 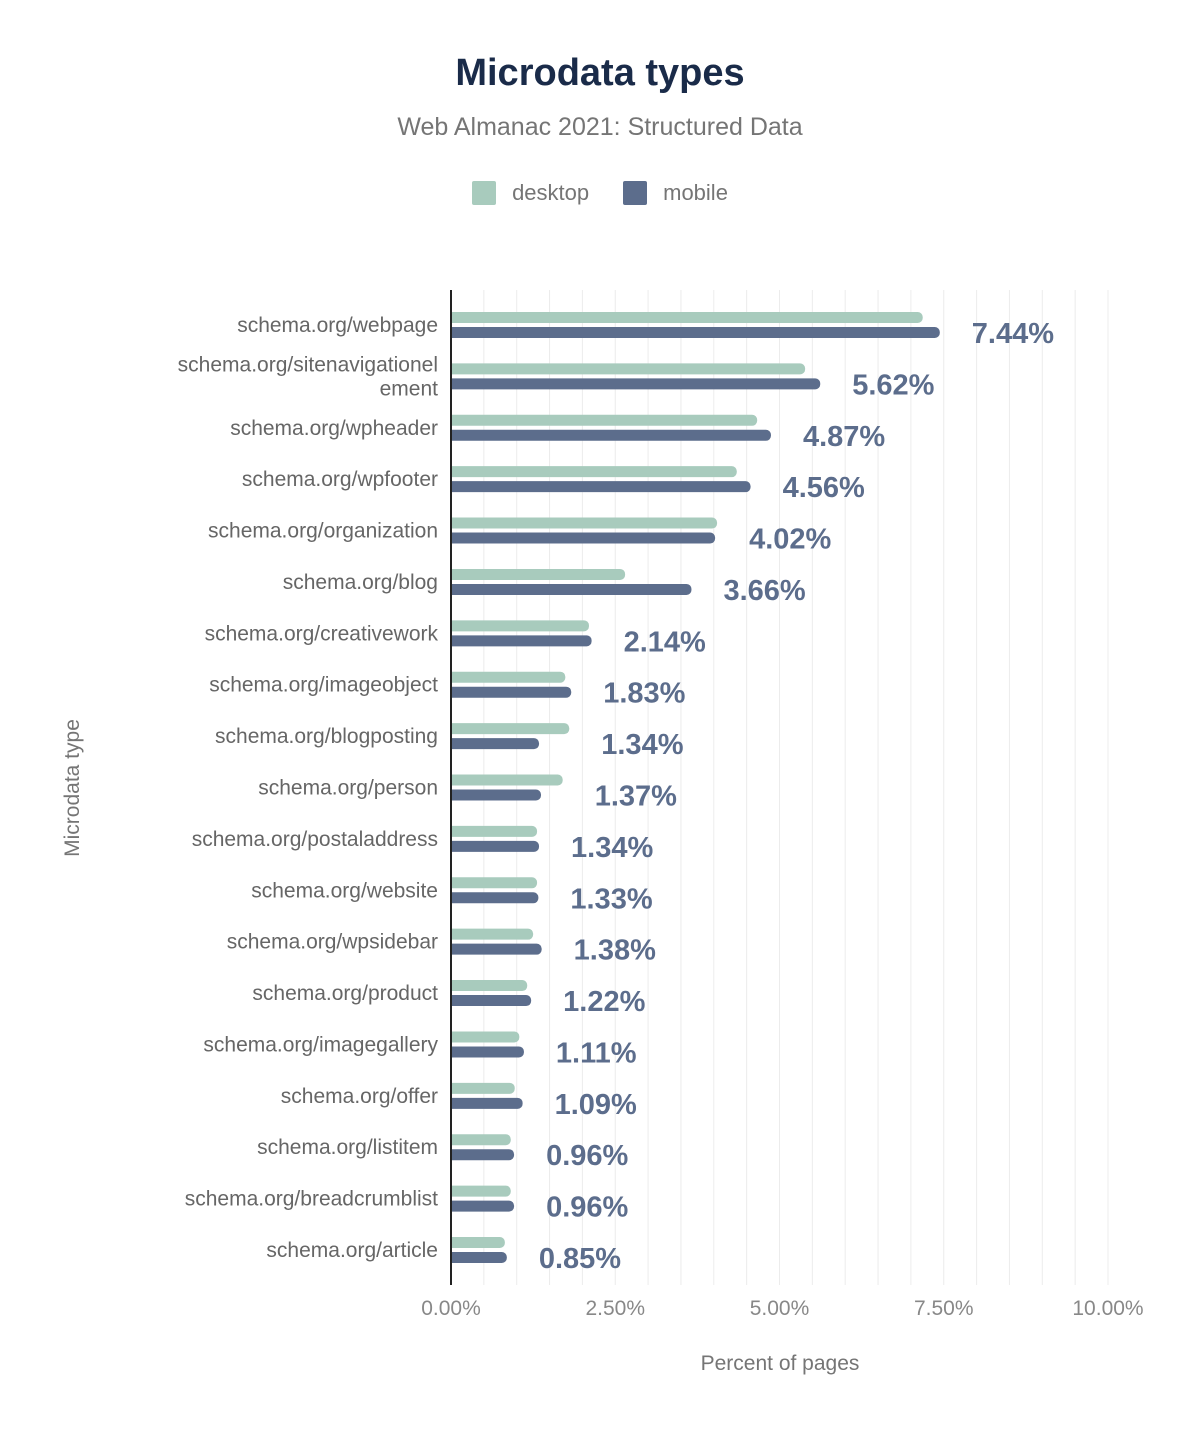 What do you see at coordinates (315, 839) in the screenshot?
I see `category-label: schema.org/postaladdress` at bounding box center [315, 839].